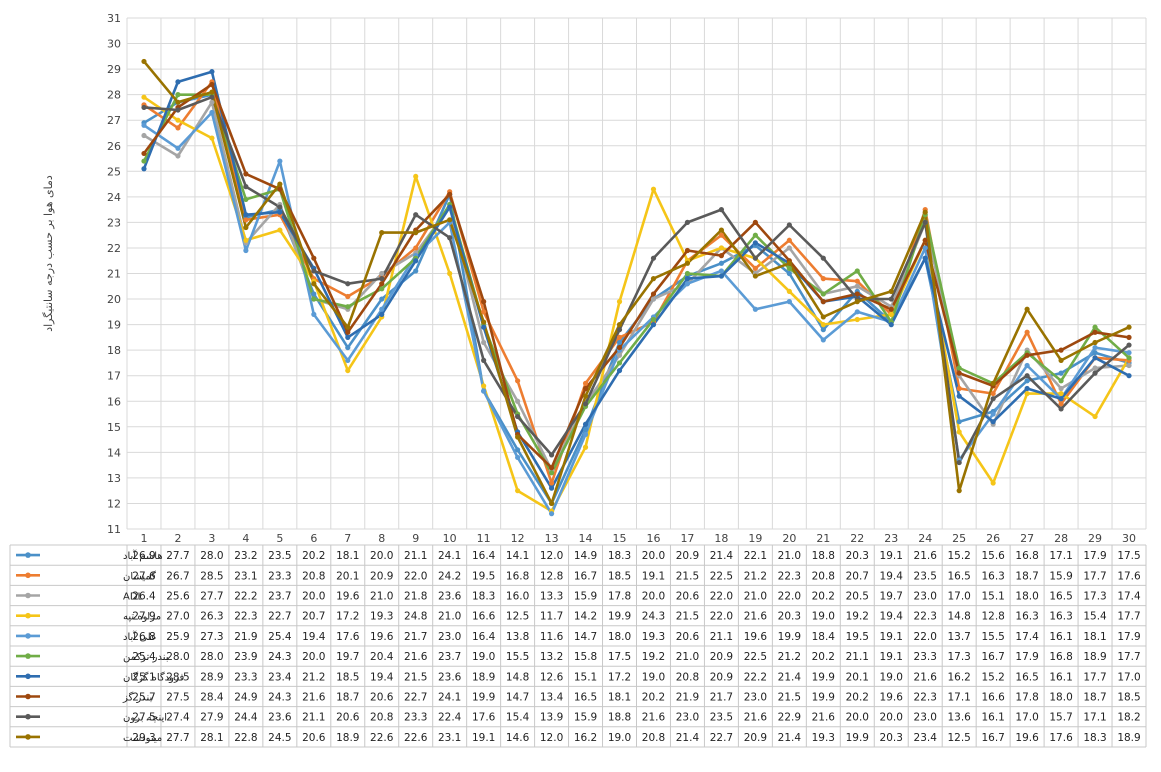 The width and height of the screenshot is (1161, 772). Describe the element at coordinates (178, 597) in the screenshot. I see `table-cell-value: 25.6` at that location.